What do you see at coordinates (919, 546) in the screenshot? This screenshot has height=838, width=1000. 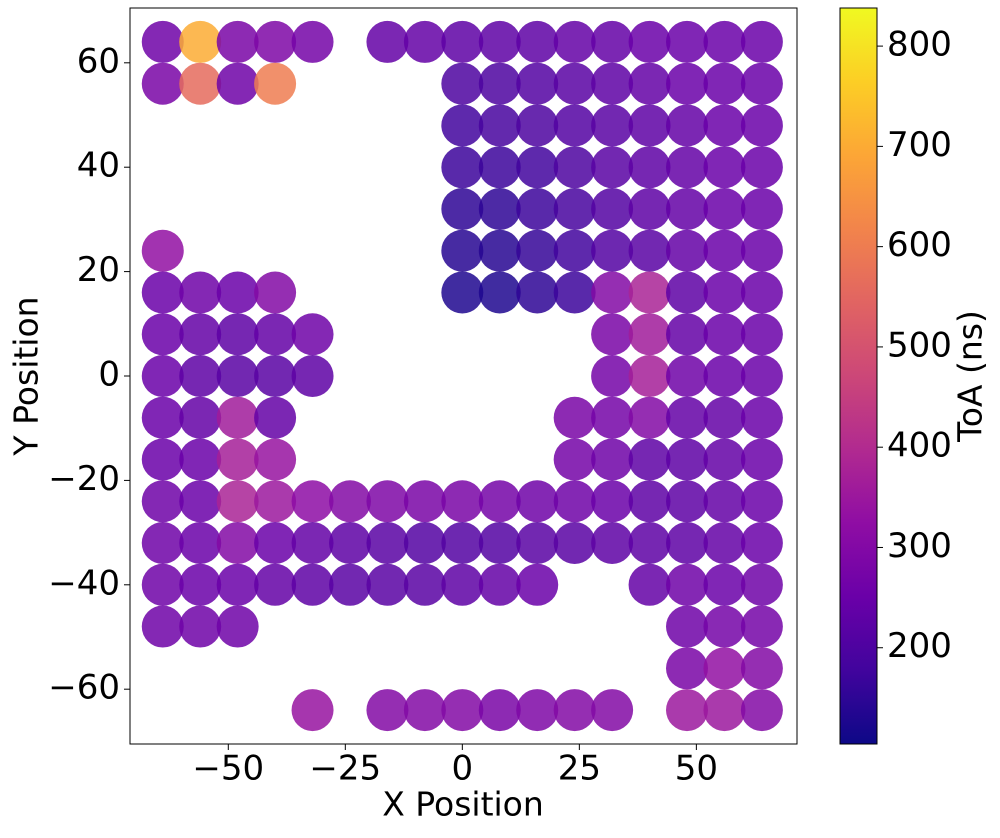 I see `colorbar-tick-label: 300` at bounding box center [919, 546].